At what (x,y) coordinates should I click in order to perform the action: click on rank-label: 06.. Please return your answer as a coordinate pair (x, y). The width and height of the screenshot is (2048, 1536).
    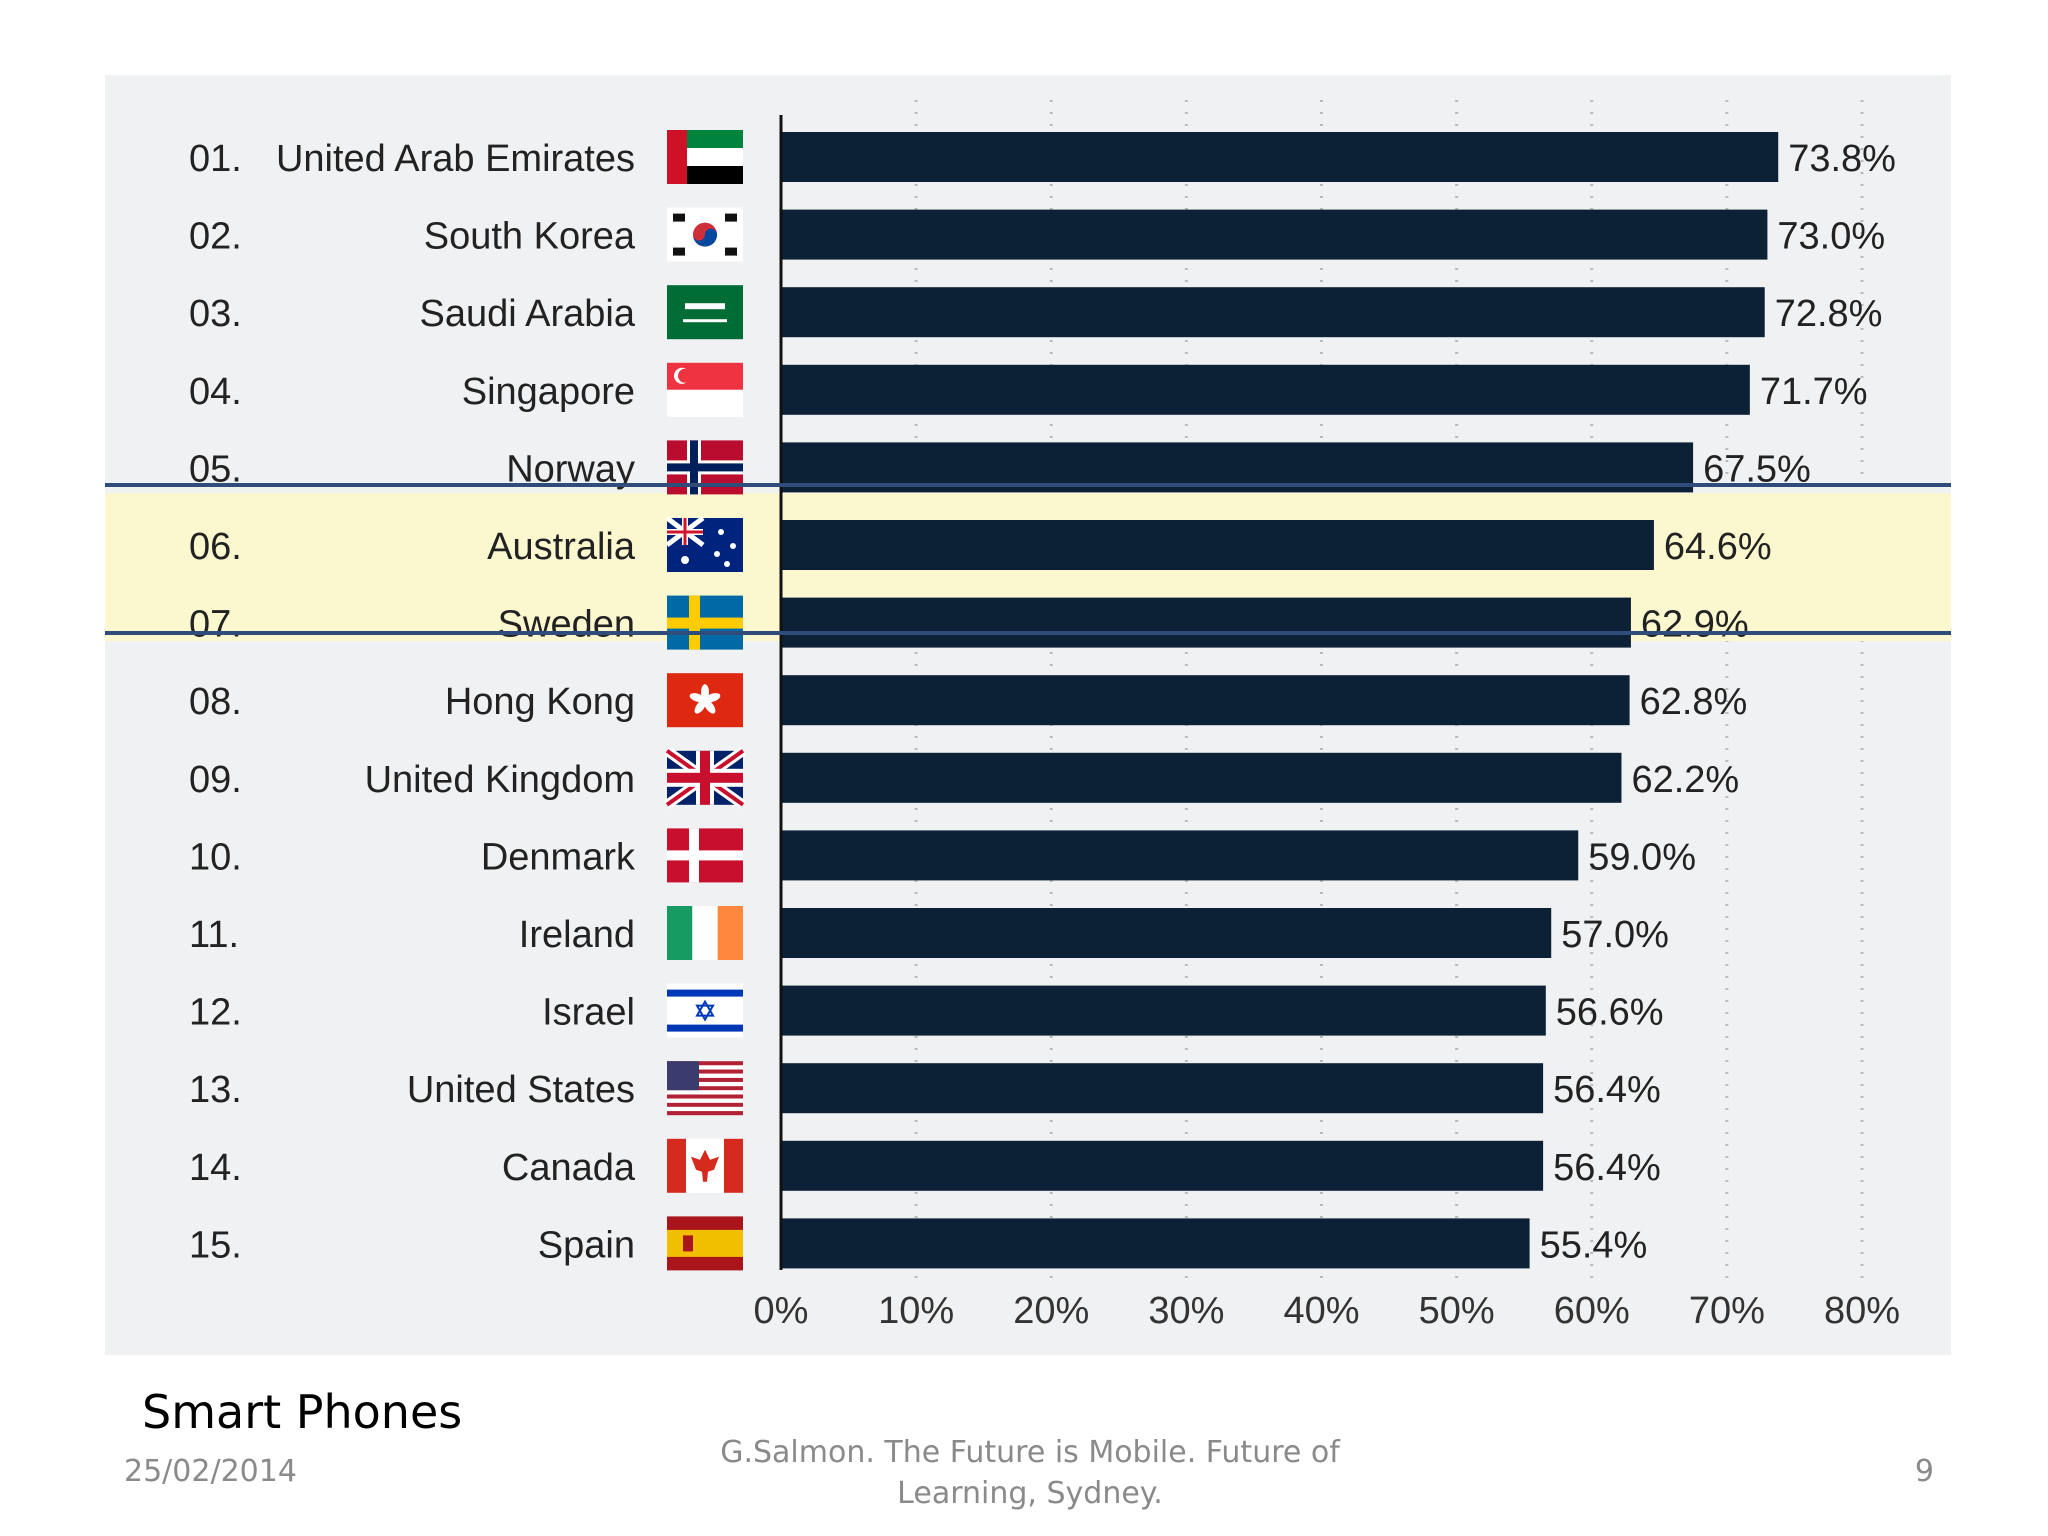
    Looking at the image, I should click on (215, 547).